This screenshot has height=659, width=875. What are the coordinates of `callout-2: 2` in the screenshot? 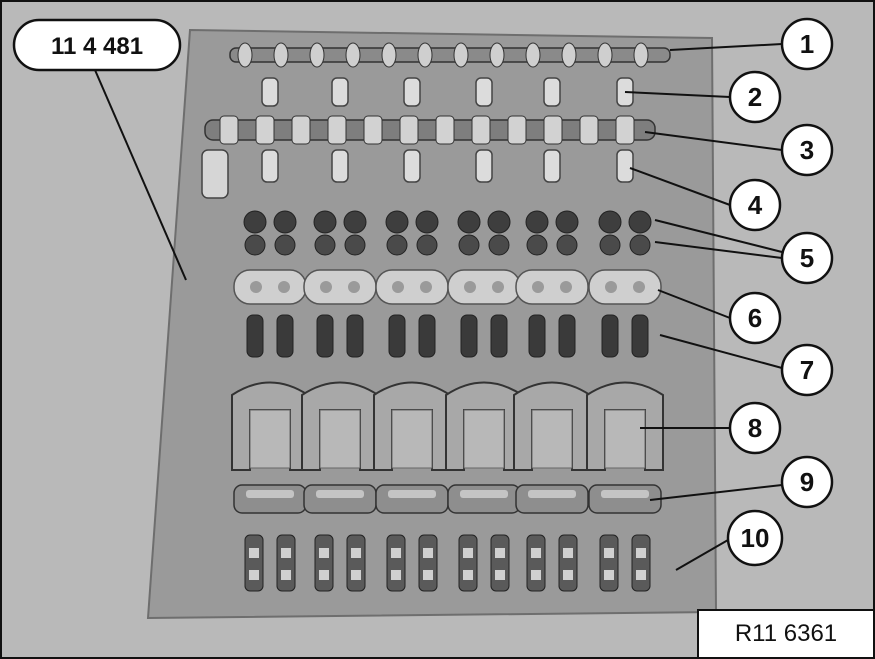 It's located at (755, 97).